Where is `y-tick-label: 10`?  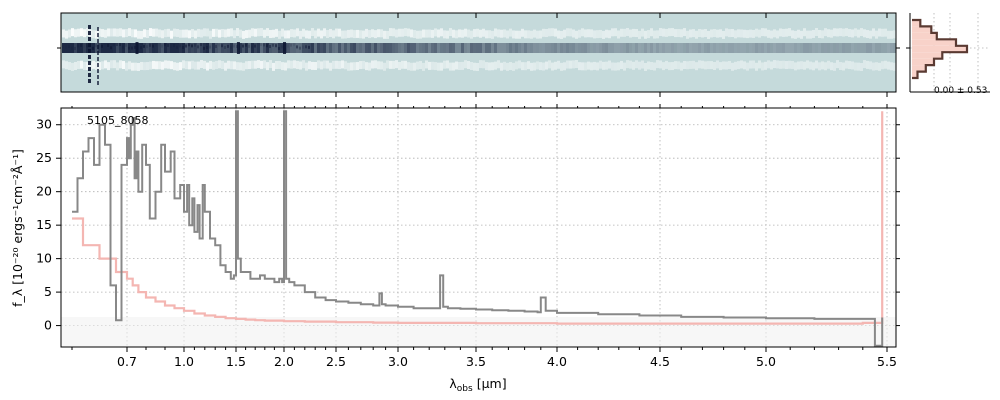
y-tick-label: 10 is located at coordinates (44, 258).